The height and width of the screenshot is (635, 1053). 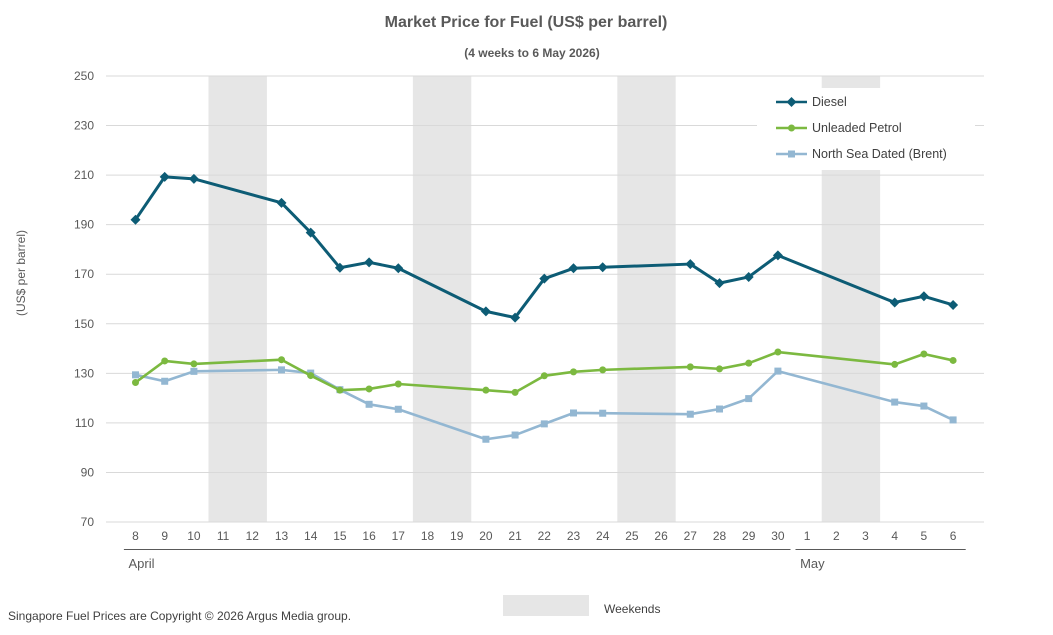 I want to click on chart-subtitle: (4 weeks to 6 May 2026), so click(x=531, y=53).